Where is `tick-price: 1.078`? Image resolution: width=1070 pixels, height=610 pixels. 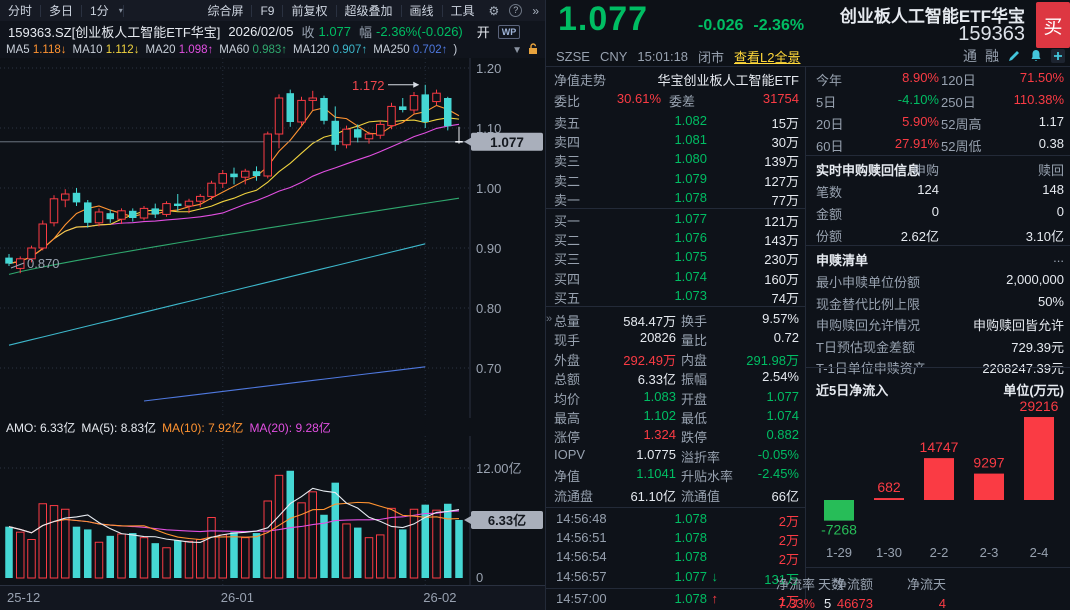 tick-price: 1.078 is located at coordinates (690, 538).